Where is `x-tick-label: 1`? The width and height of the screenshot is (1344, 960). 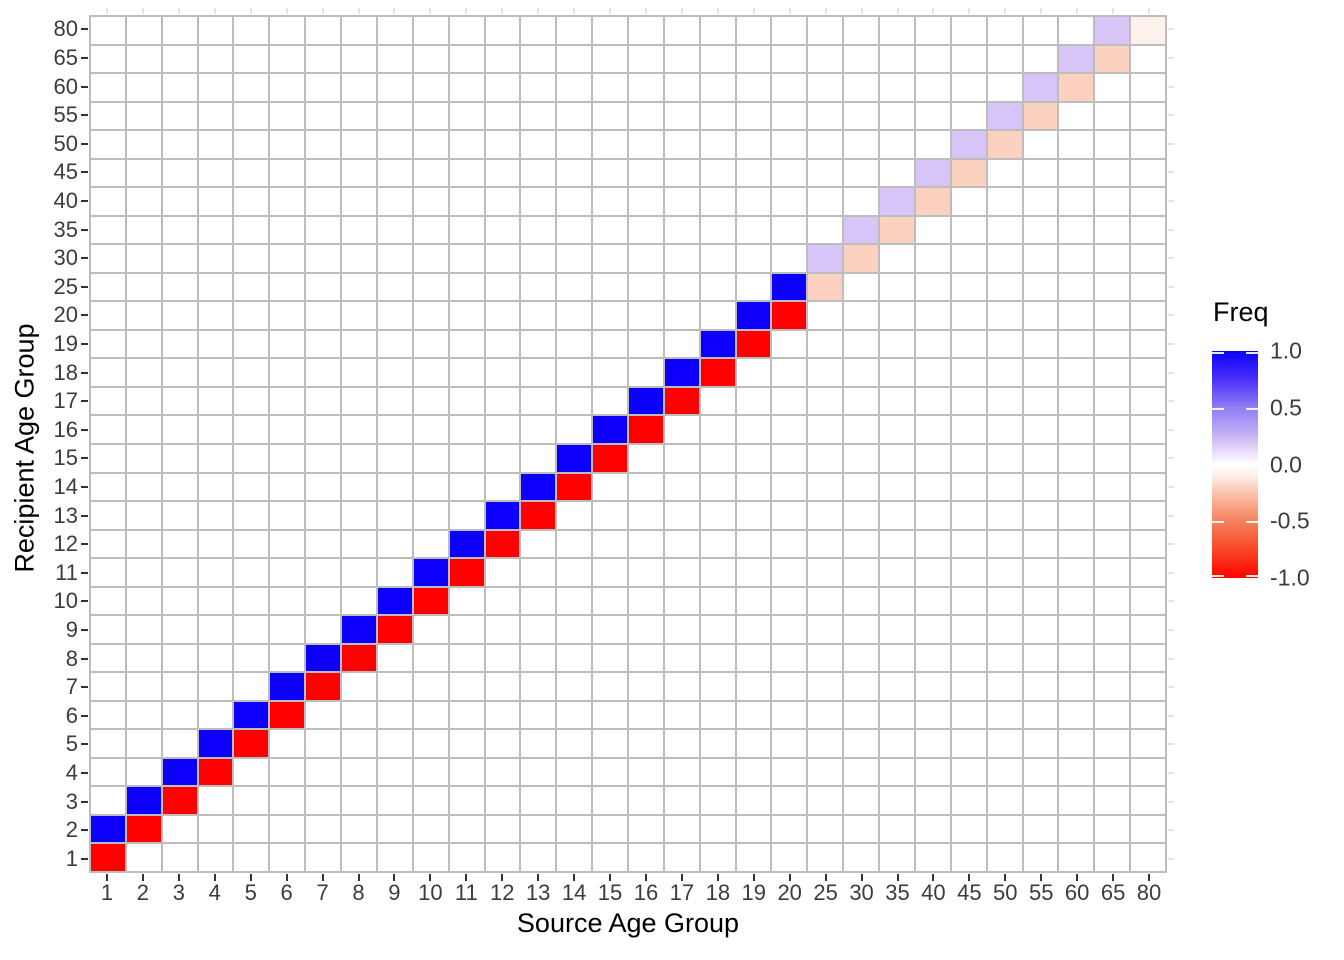
x-tick-label: 1 is located at coordinates (107, 892).